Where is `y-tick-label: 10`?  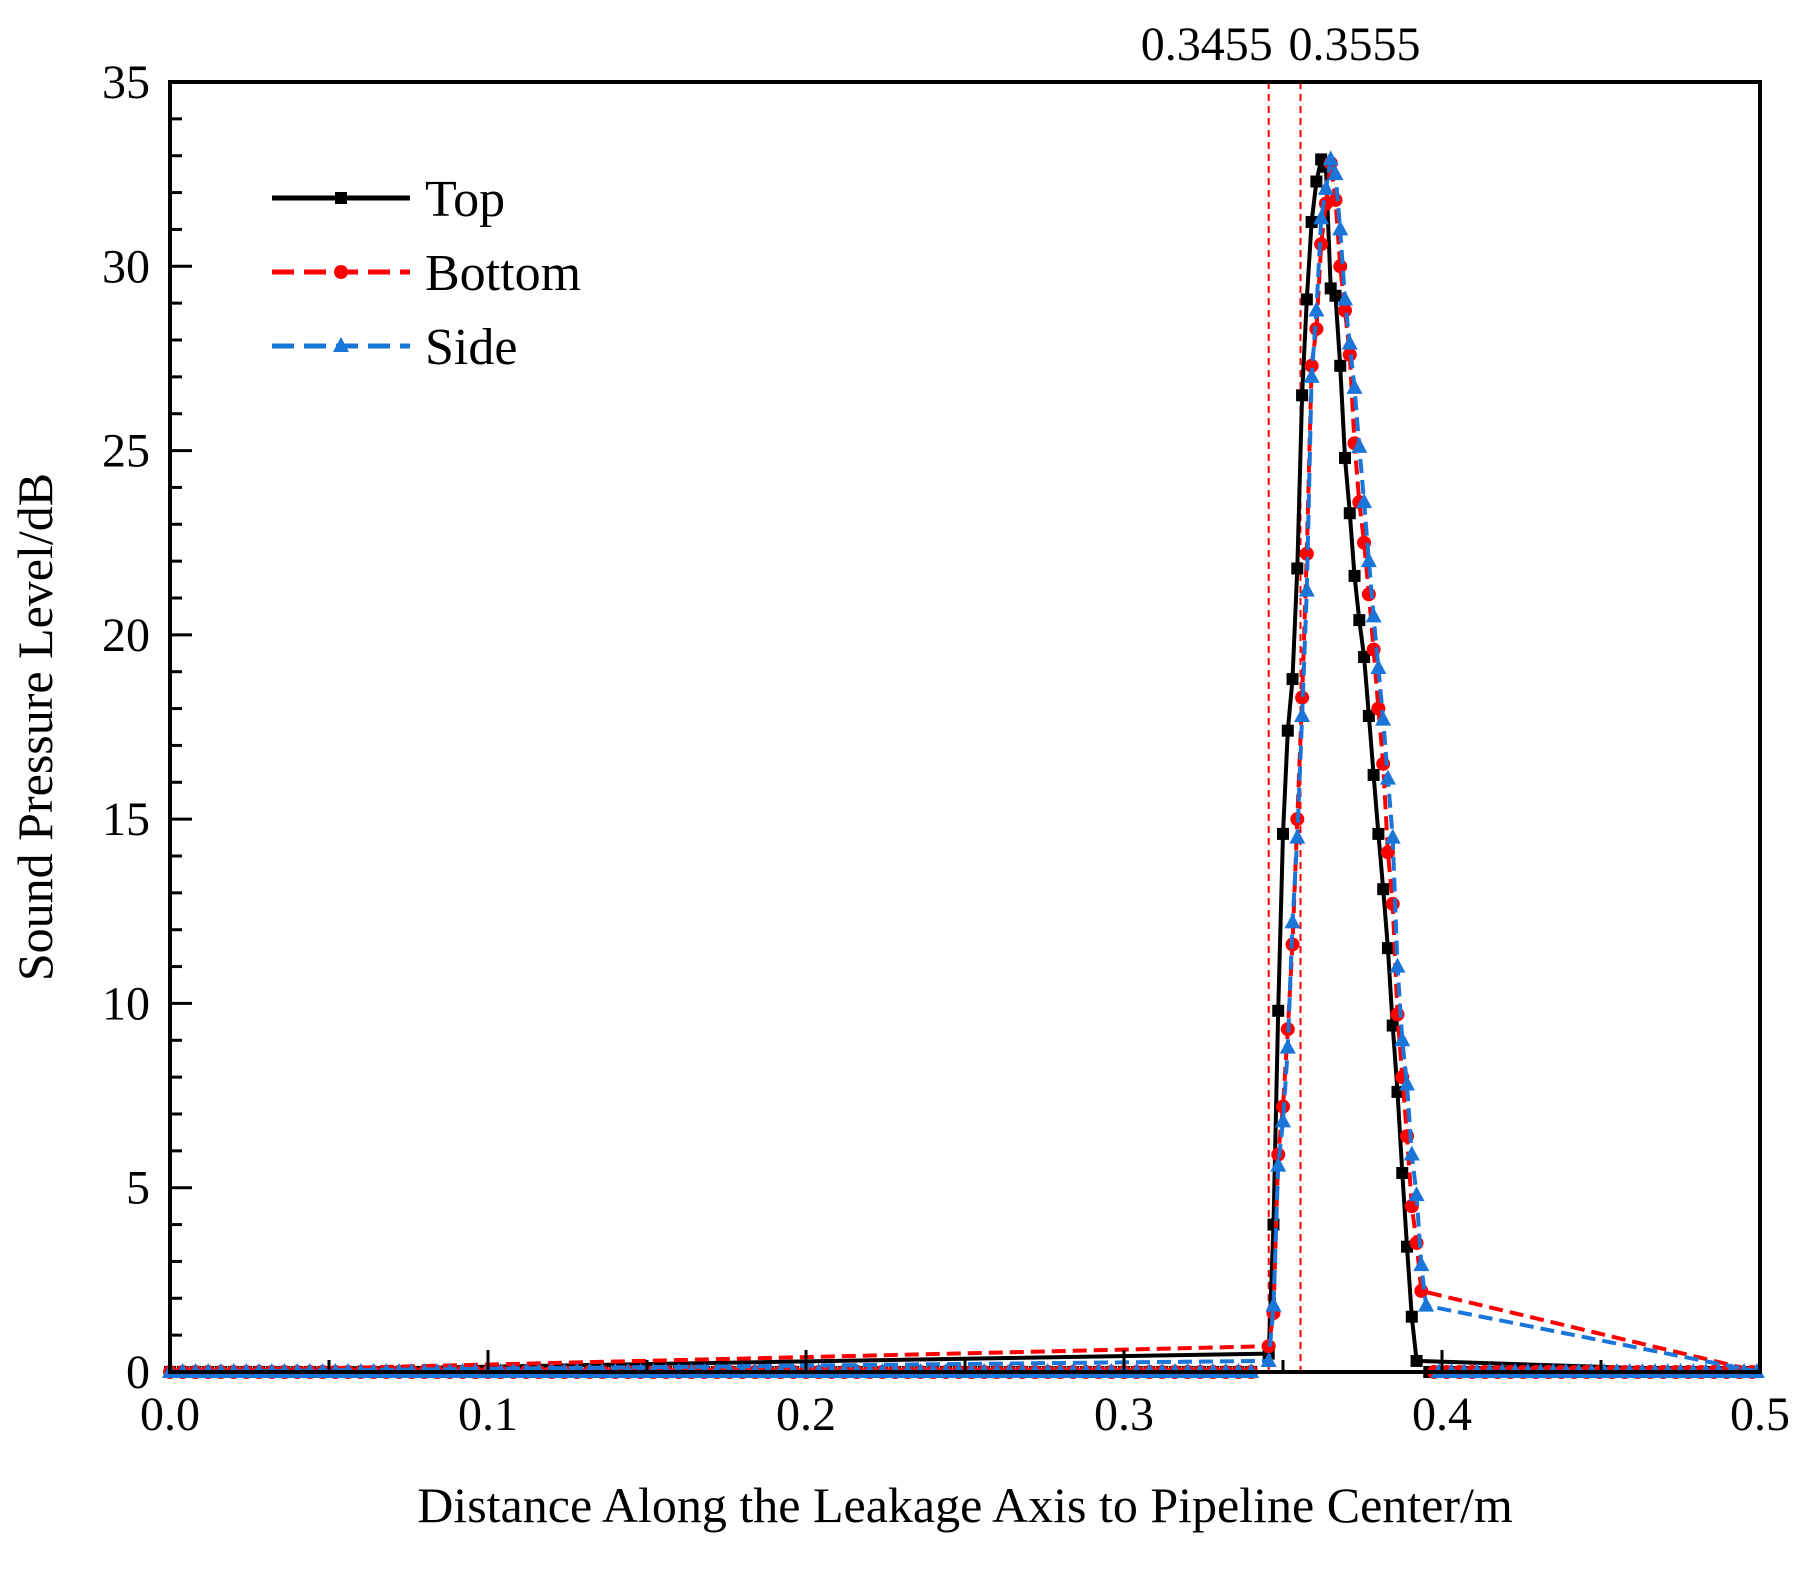 y-tick-label: 10 is located at coordinates (126, 1003).